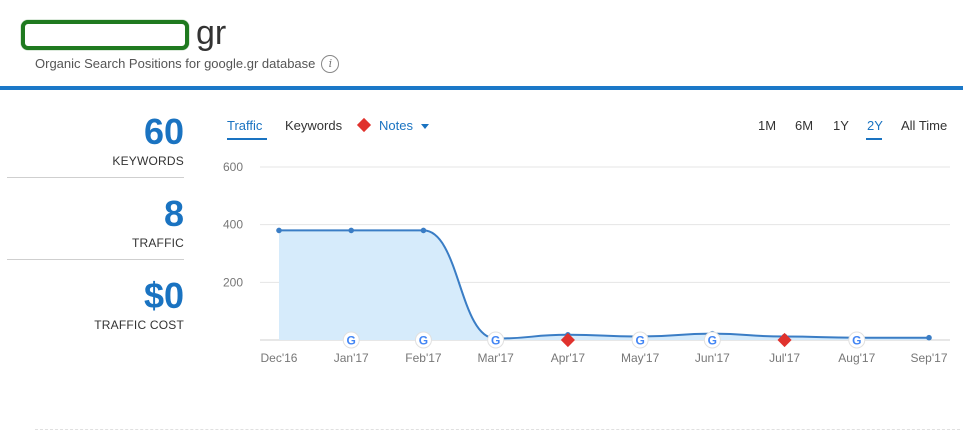  Describe the element at coordinates (314, 125) in the screenshot. I see `tab-keywords: Keywords` at that location.